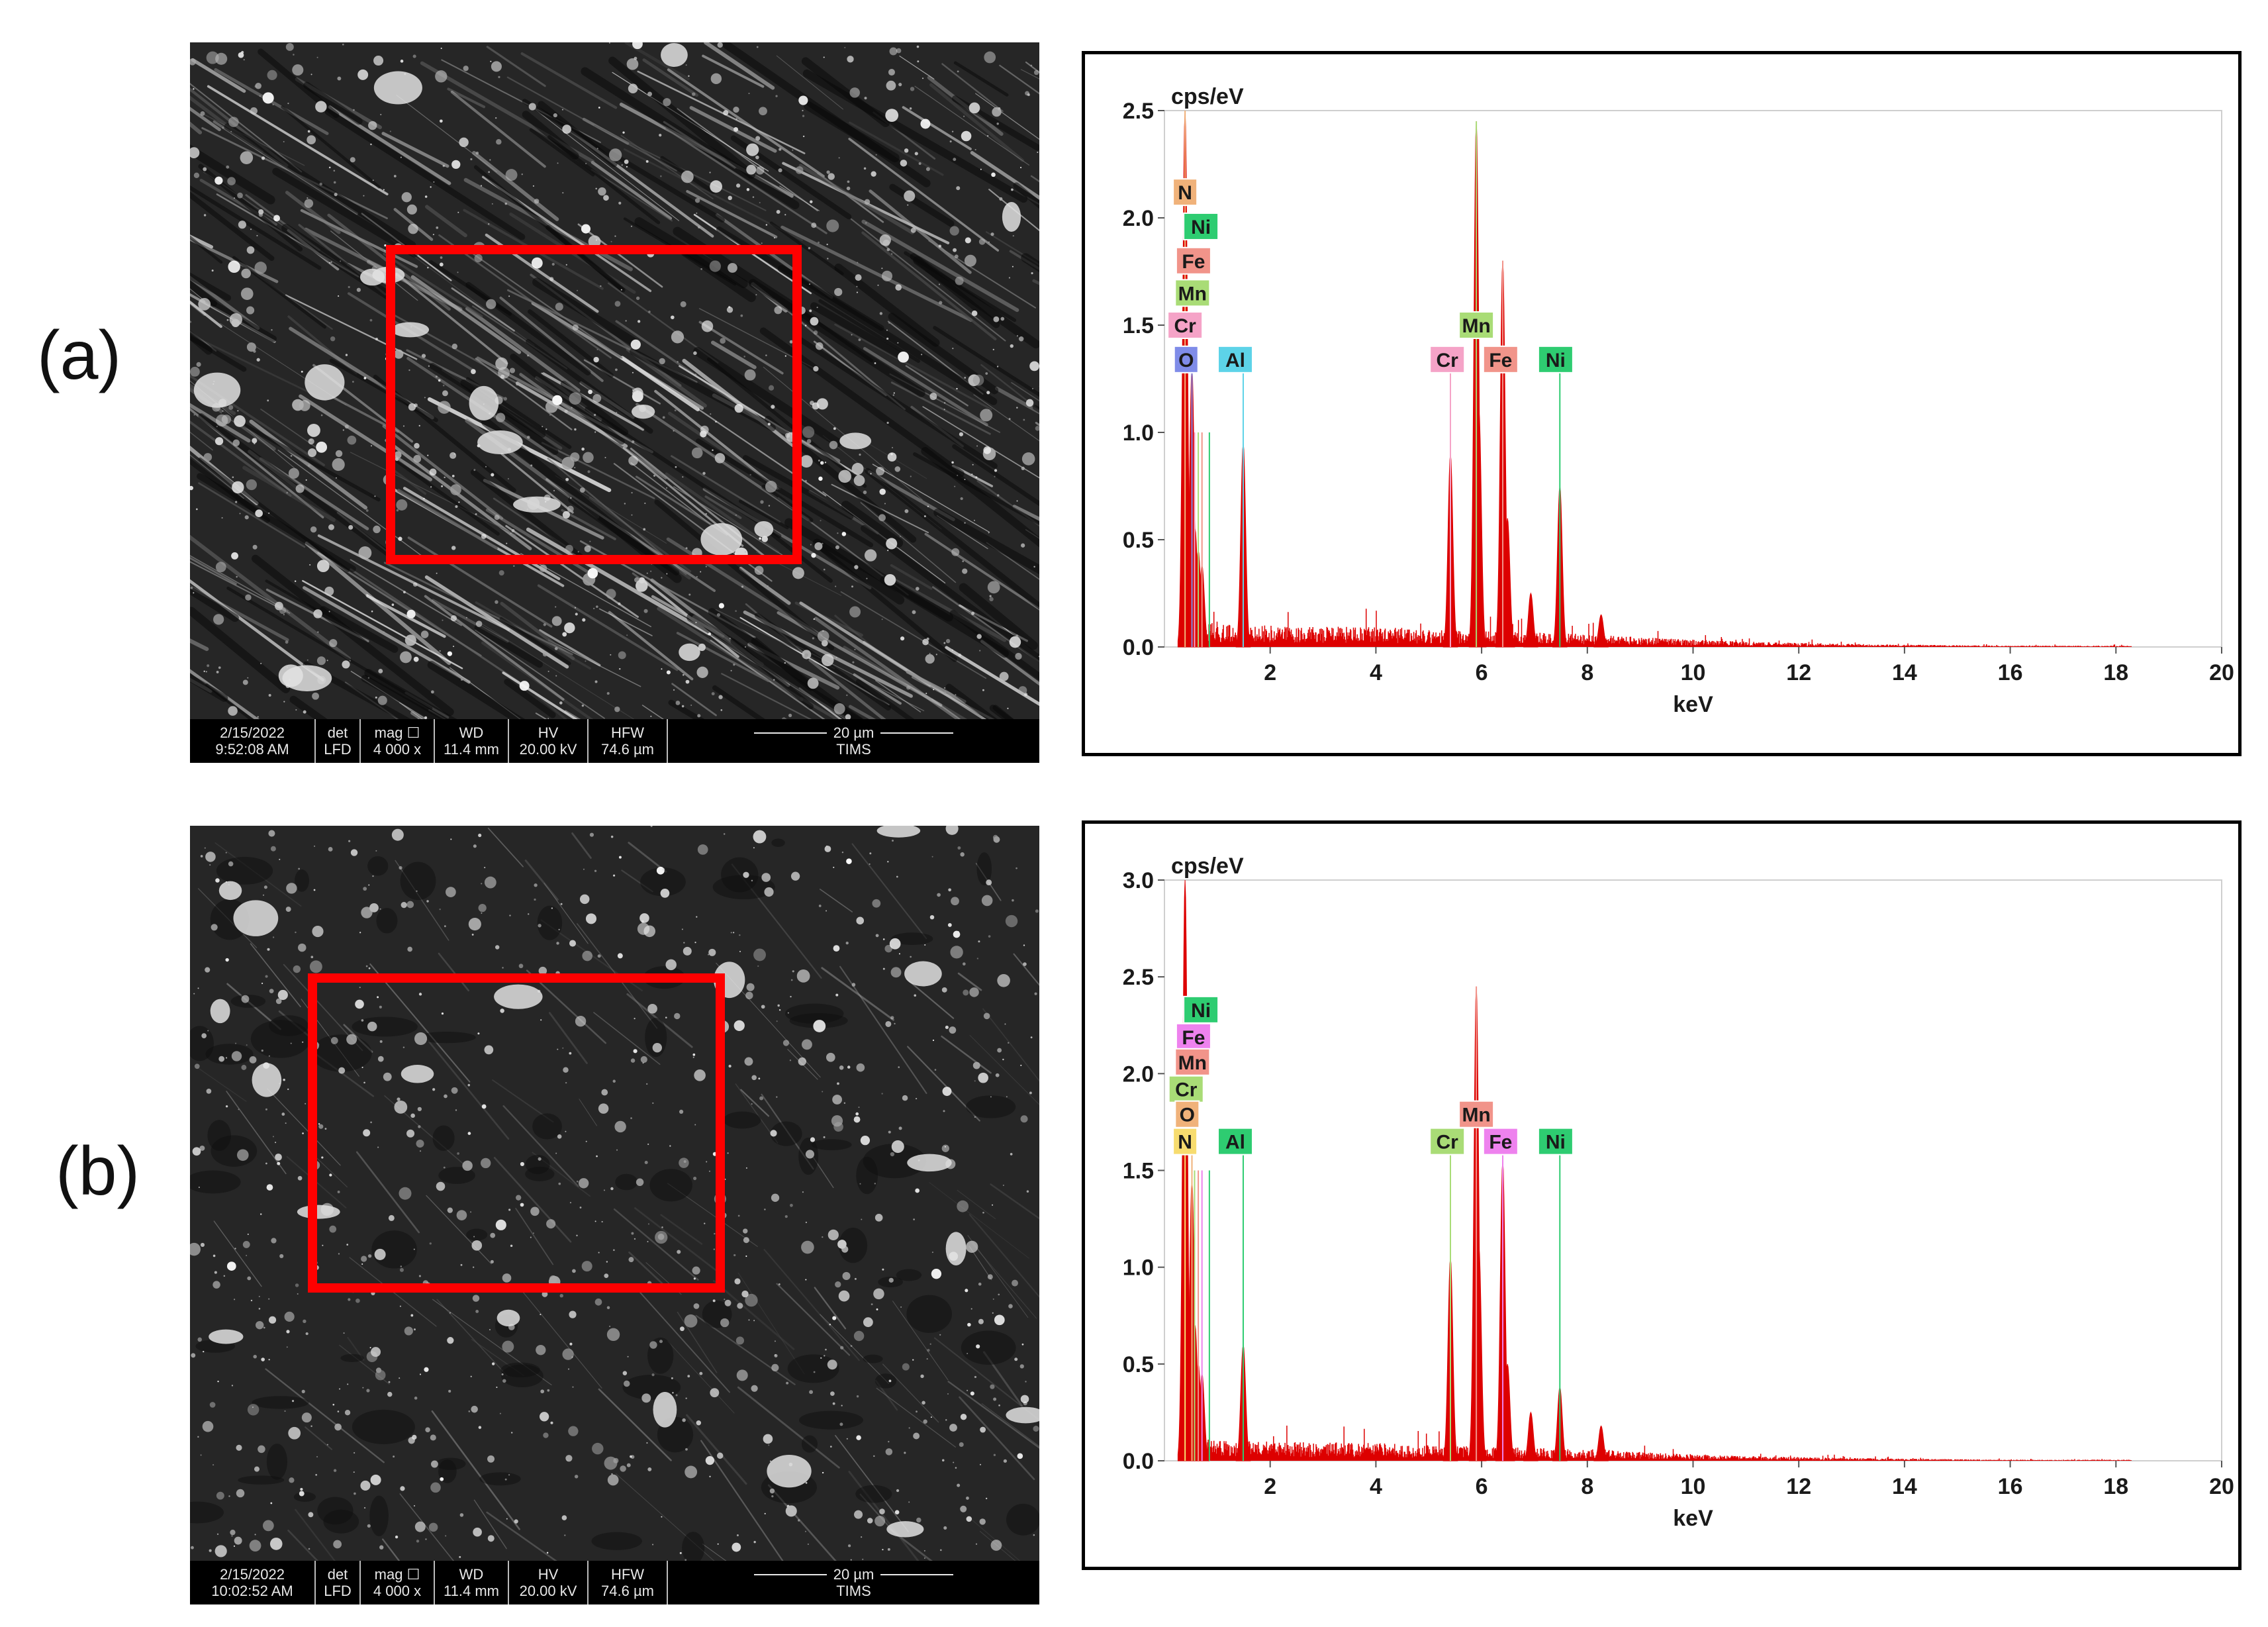  Describe the element at coordinates (548, 733) in the screenshot. I see `databar-hv-head: HV` at that location.